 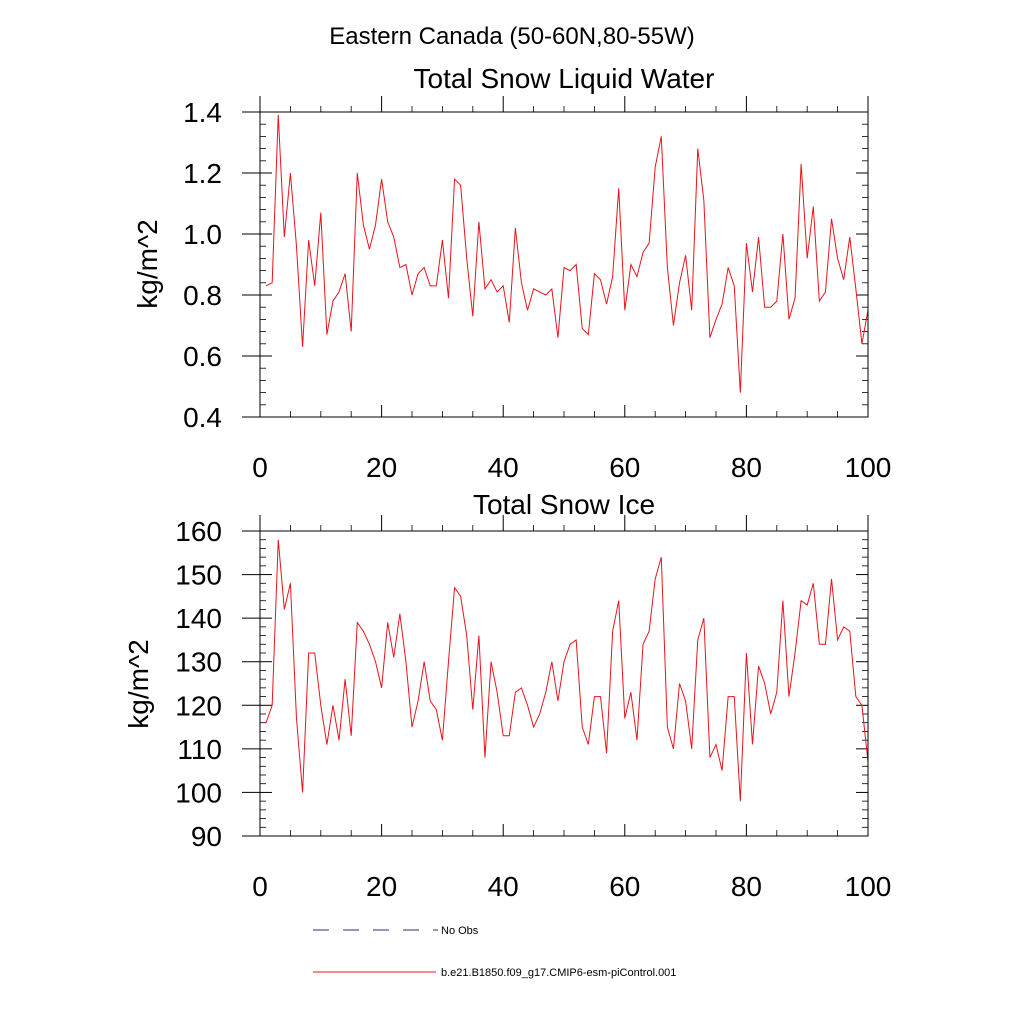 I want to click on y-tick-label: 100, so click(x=198, y=792).